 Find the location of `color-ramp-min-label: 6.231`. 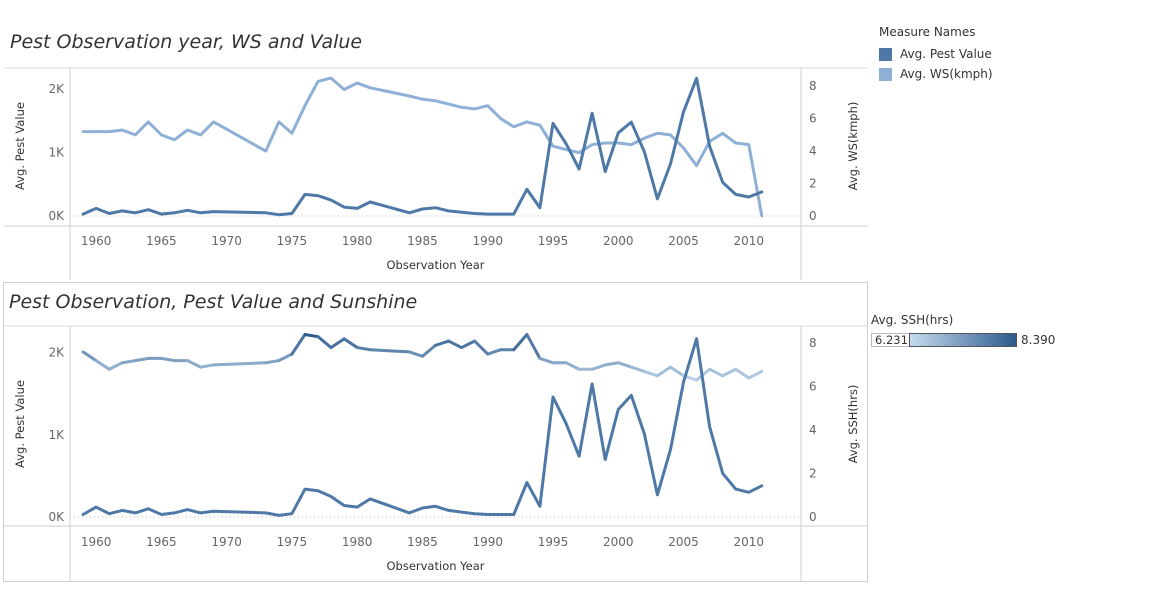

color-ramp-min-label: 6.231 is located at coordinates (890, 340).